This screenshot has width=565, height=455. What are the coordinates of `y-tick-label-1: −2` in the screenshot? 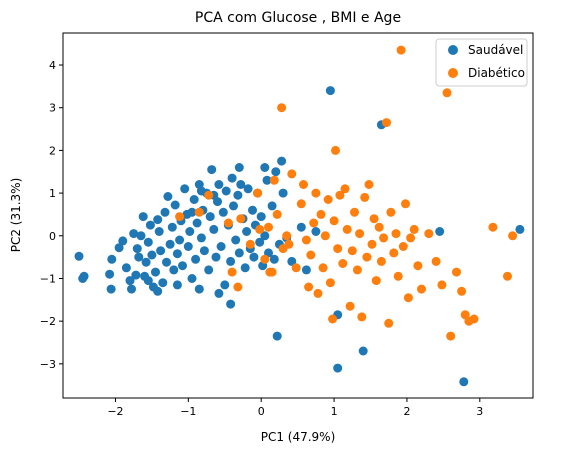 It's located at (48, 321).